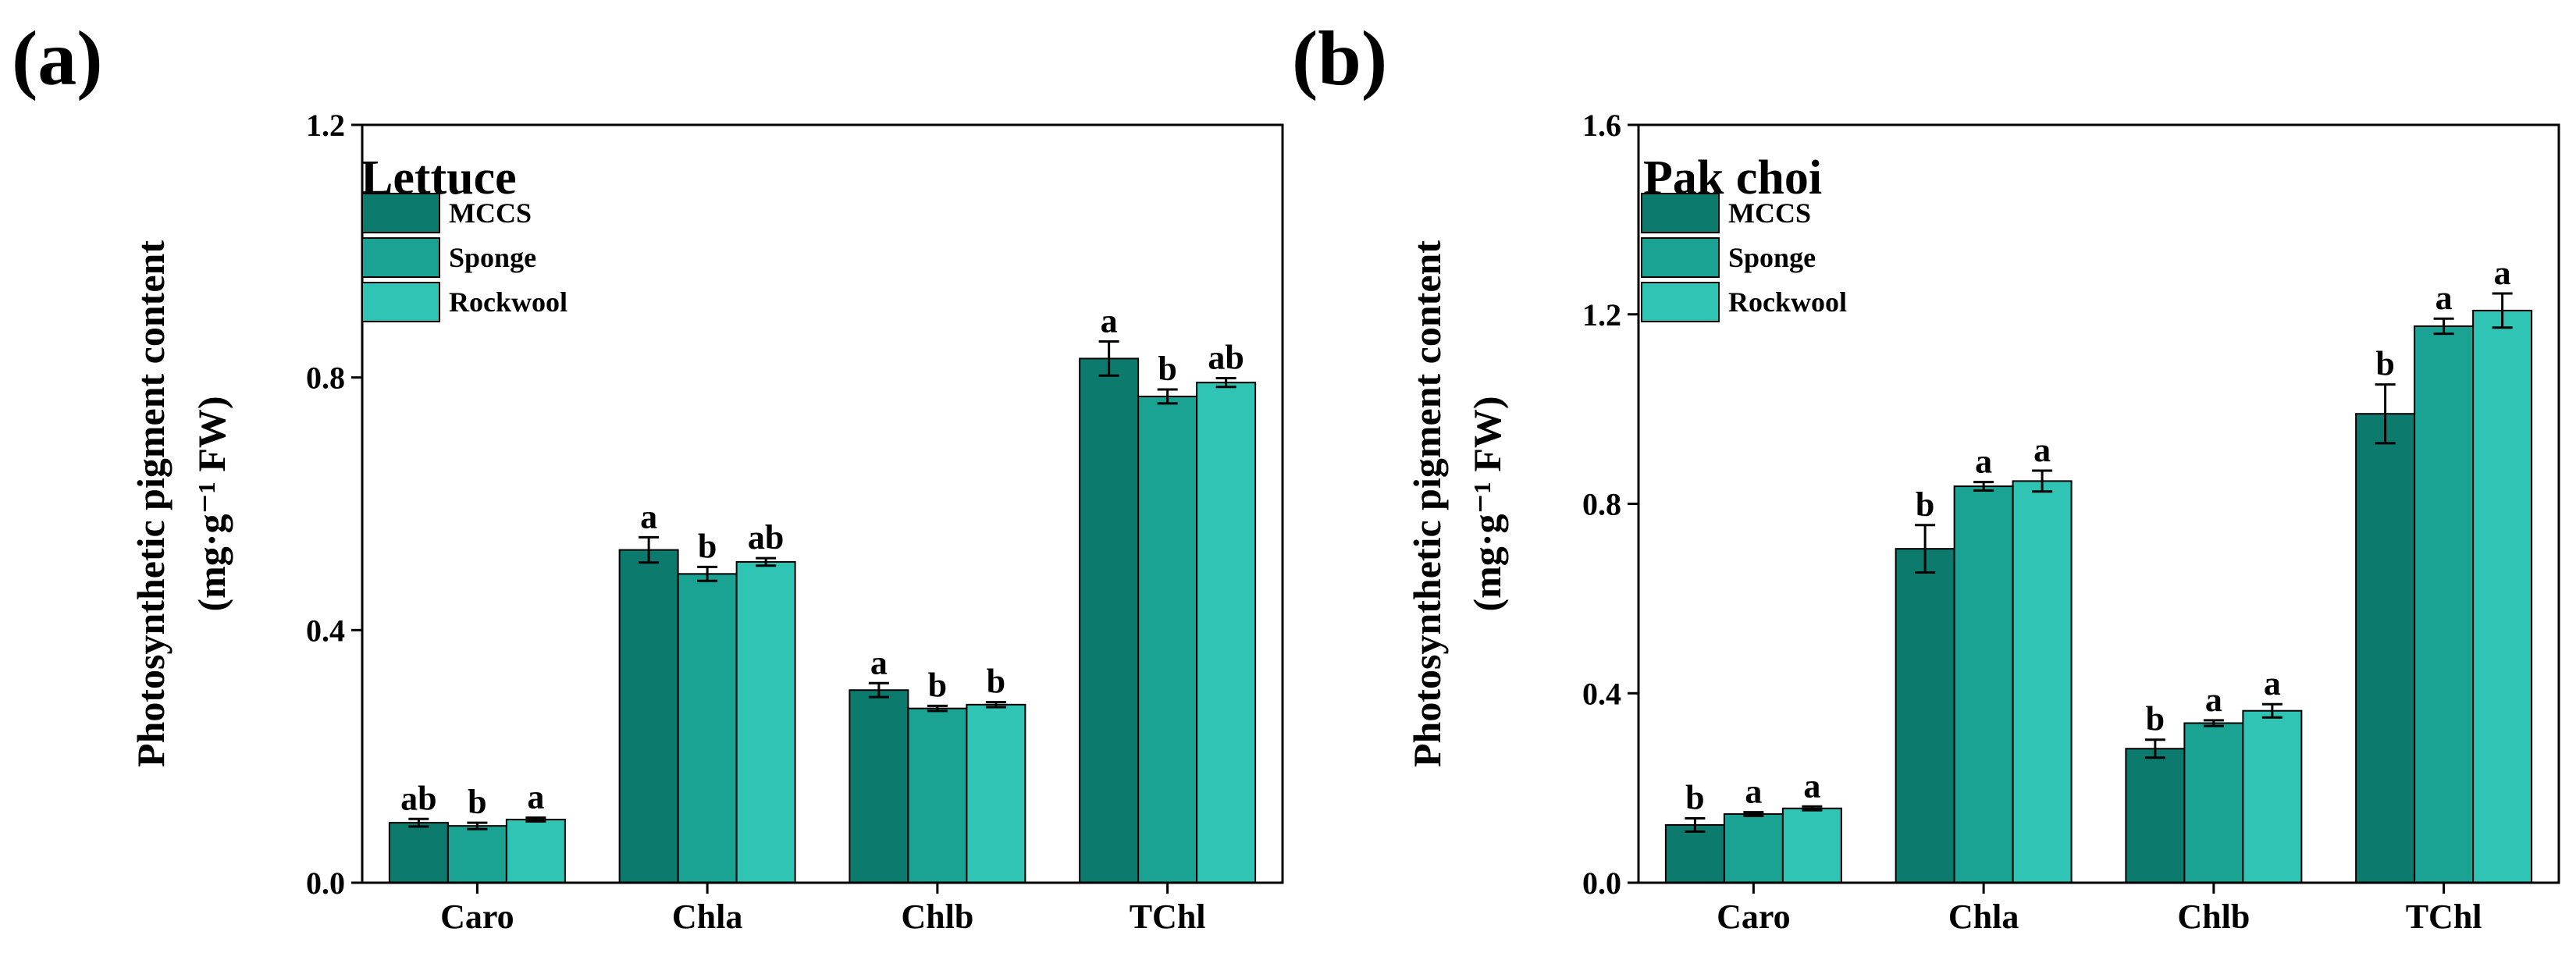  What do you see at coordinates (1601, 125) in the screenshot?
I see `y-tick-label: 1.6` at bounding box center [1601, 125].